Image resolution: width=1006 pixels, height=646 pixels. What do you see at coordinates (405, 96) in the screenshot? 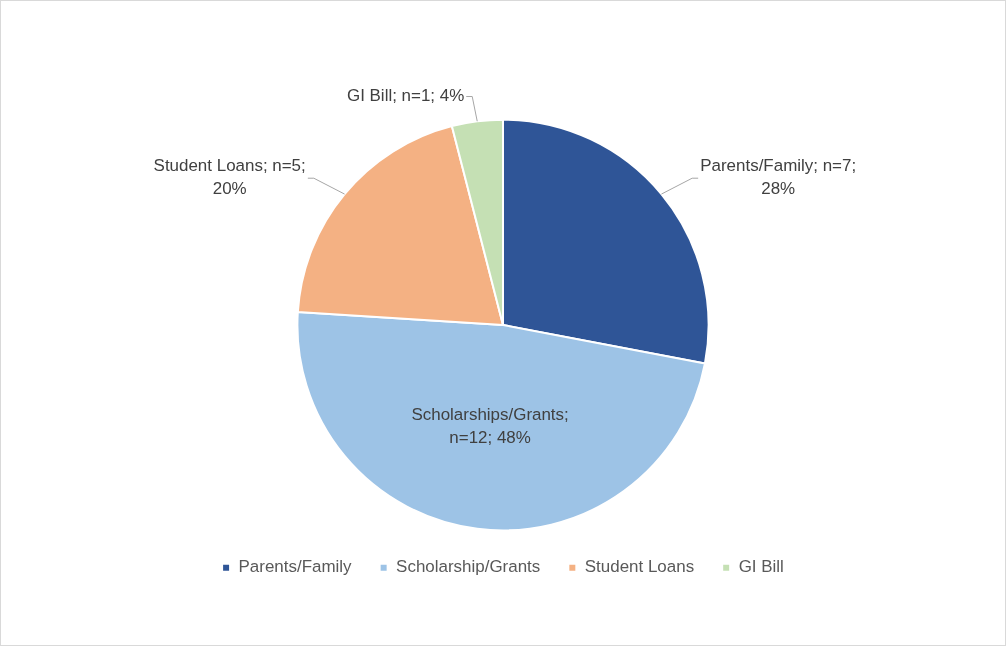
I see `data-label: GI Bill; n=1; 4%` at bounding box center [405, 96].